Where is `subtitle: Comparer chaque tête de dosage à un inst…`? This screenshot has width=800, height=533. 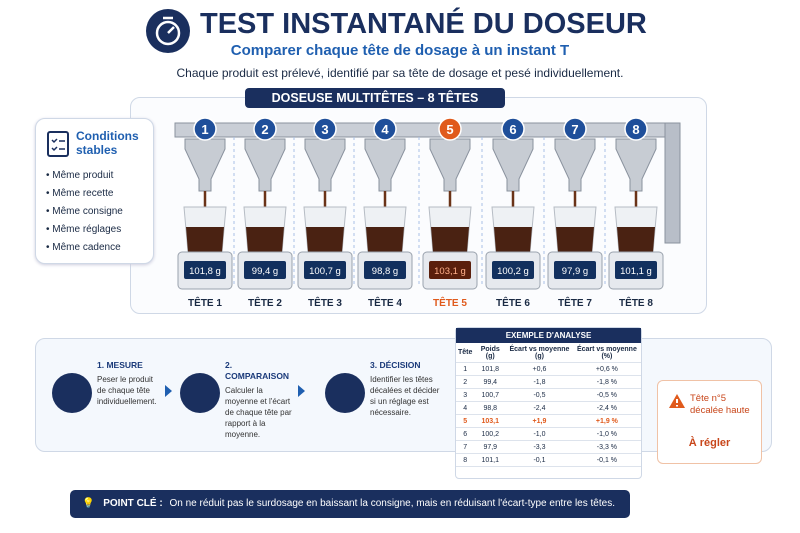 subtitle: Comparer chaque tête de dosage à un inst… is located at coordinates (400, 50).